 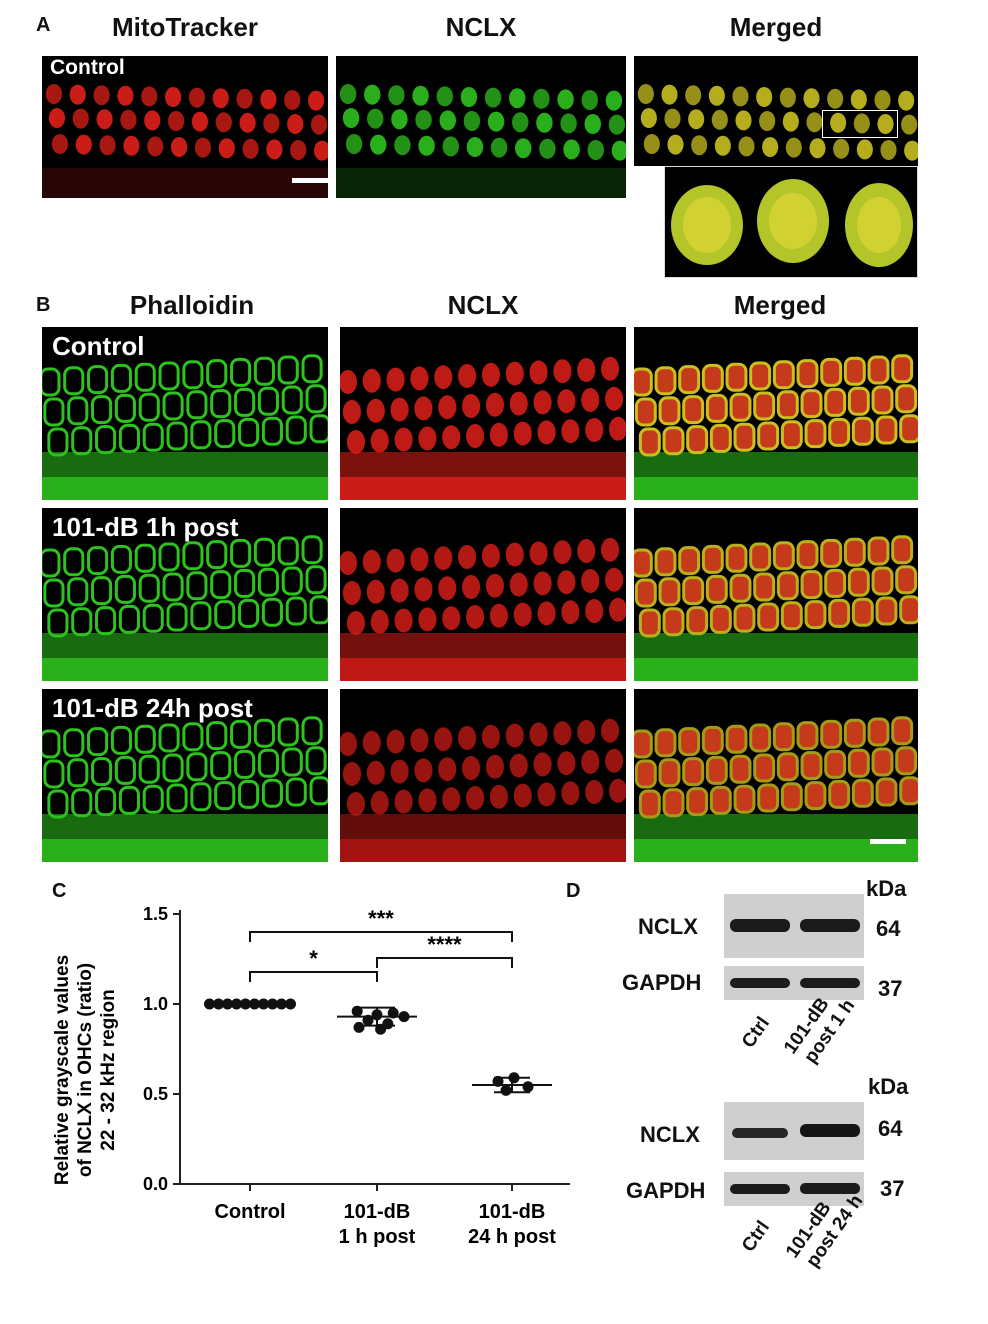 What do you see at coordinates (666, 1190) in the screenshot?
I see `blot2-gapdh-label: GAPDH` at bounding box center [666, 1190].